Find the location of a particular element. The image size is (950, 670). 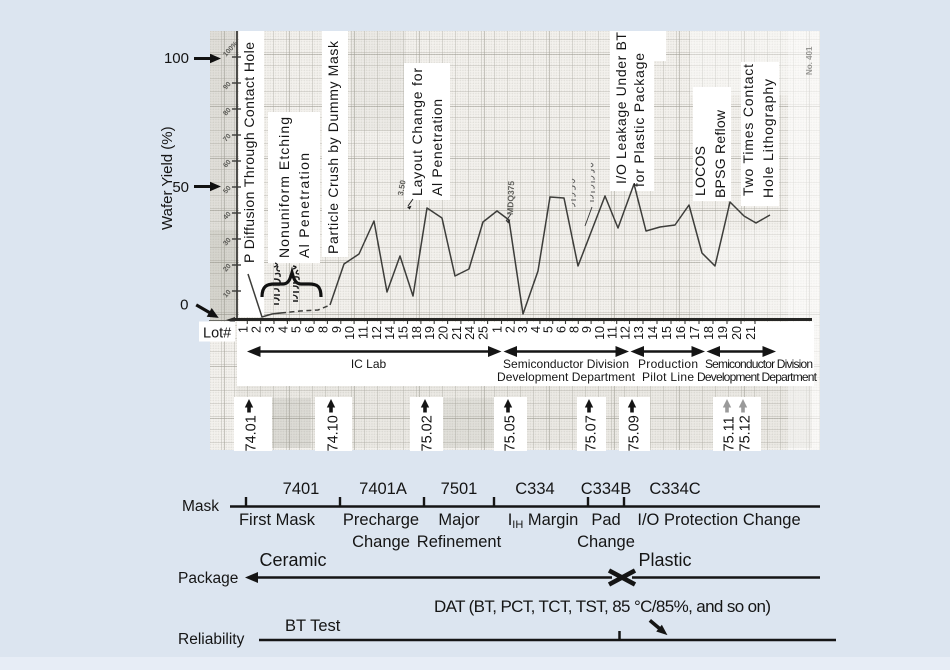

svg-text: 74.10 is located at coordinates (334, 433).